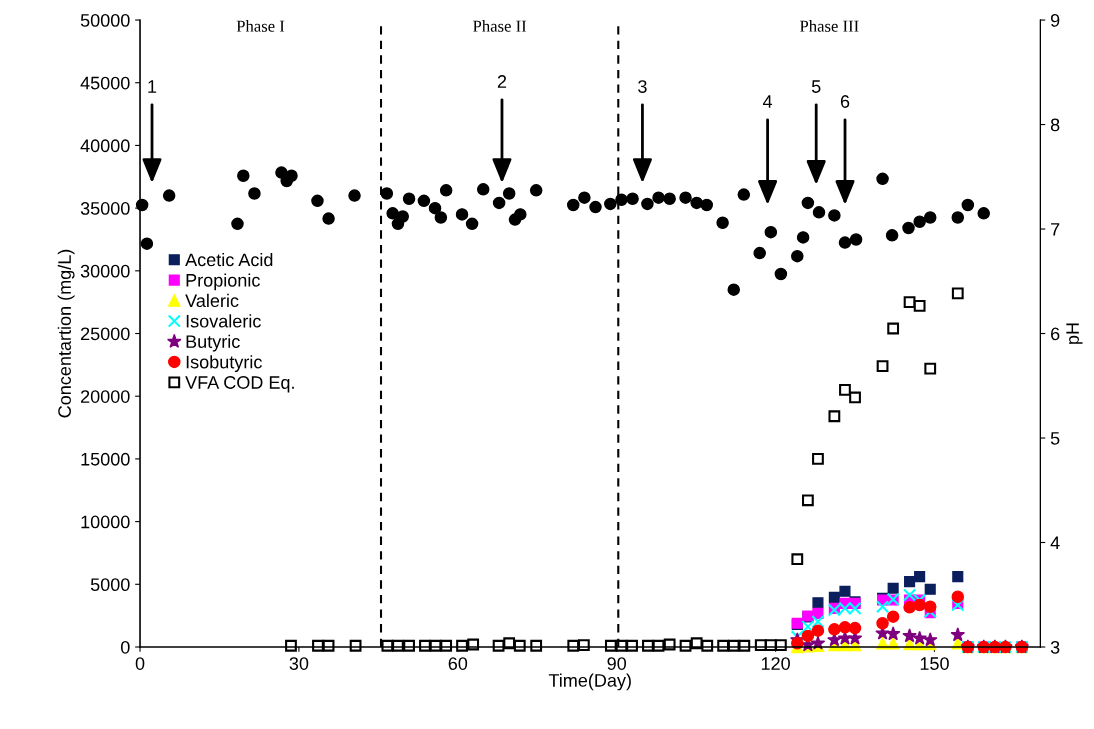 The height and width of the screenshot is (729, 1094). What do you see at coordinates (845, 101) in the screenshot?
I see `annotation: 6` at bounding box center [845, 101].